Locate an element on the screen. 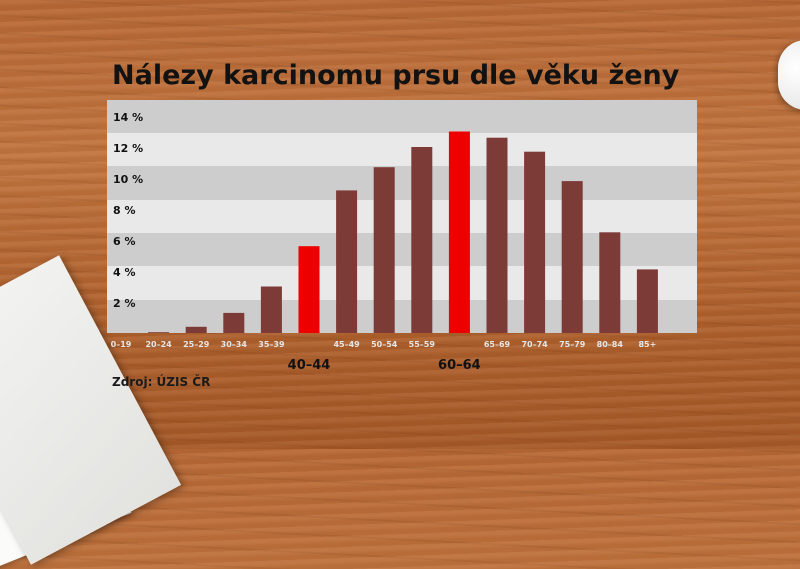  chart-title: Nálezy karcinomu prsu dle věku ženy is located at coordinates (396, 75).